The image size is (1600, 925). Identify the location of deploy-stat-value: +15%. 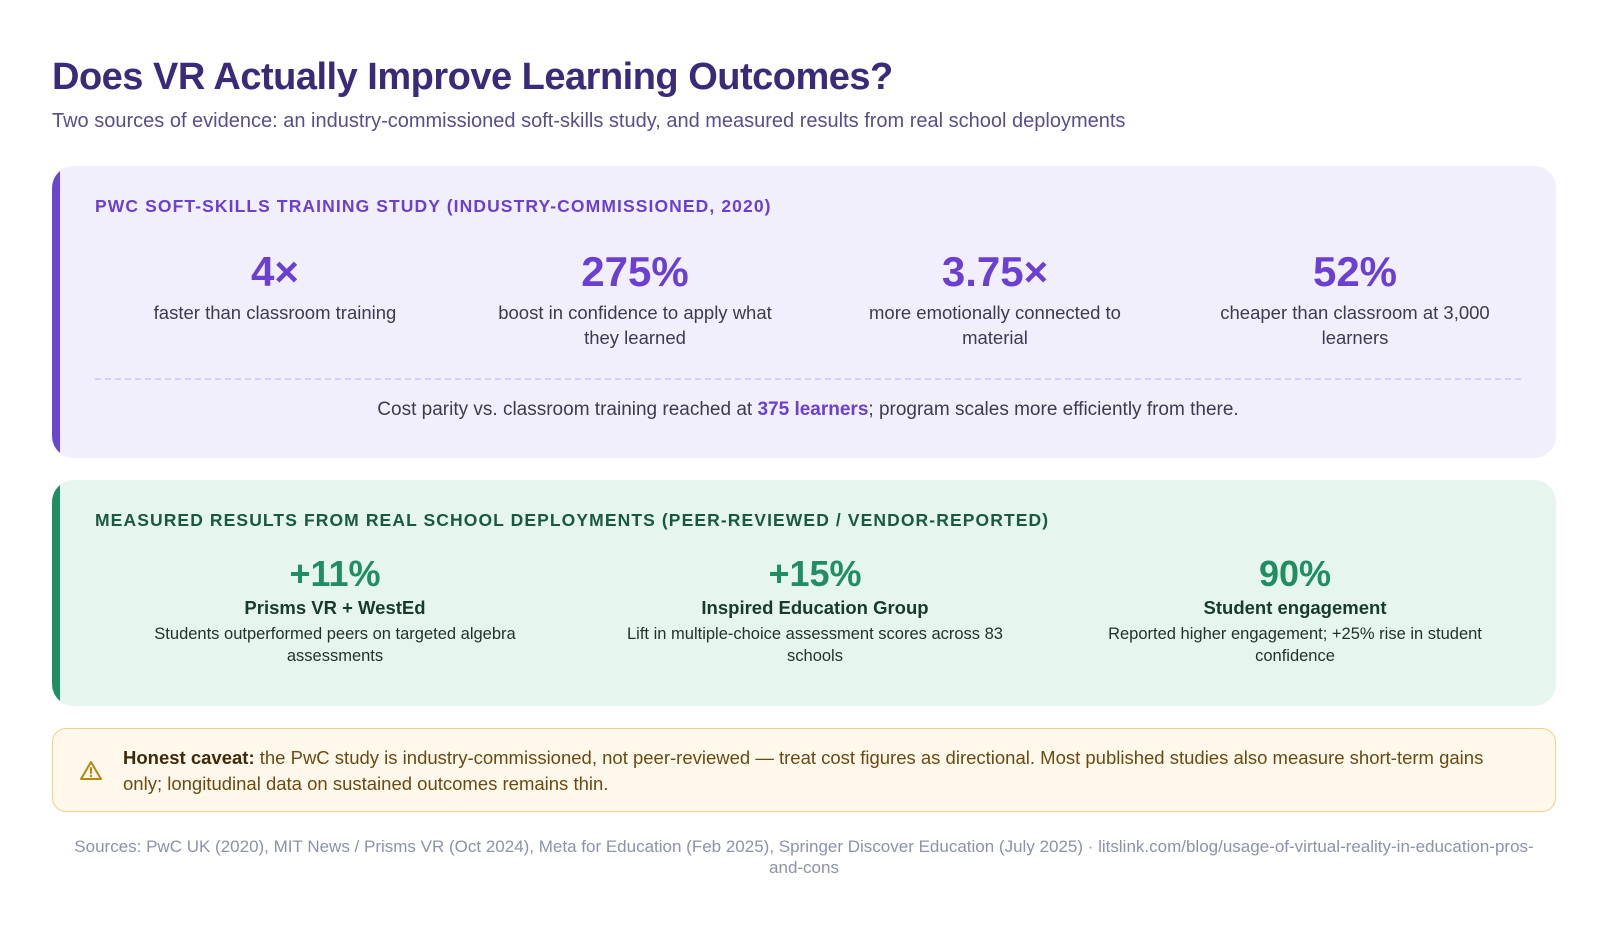
(815, 573).